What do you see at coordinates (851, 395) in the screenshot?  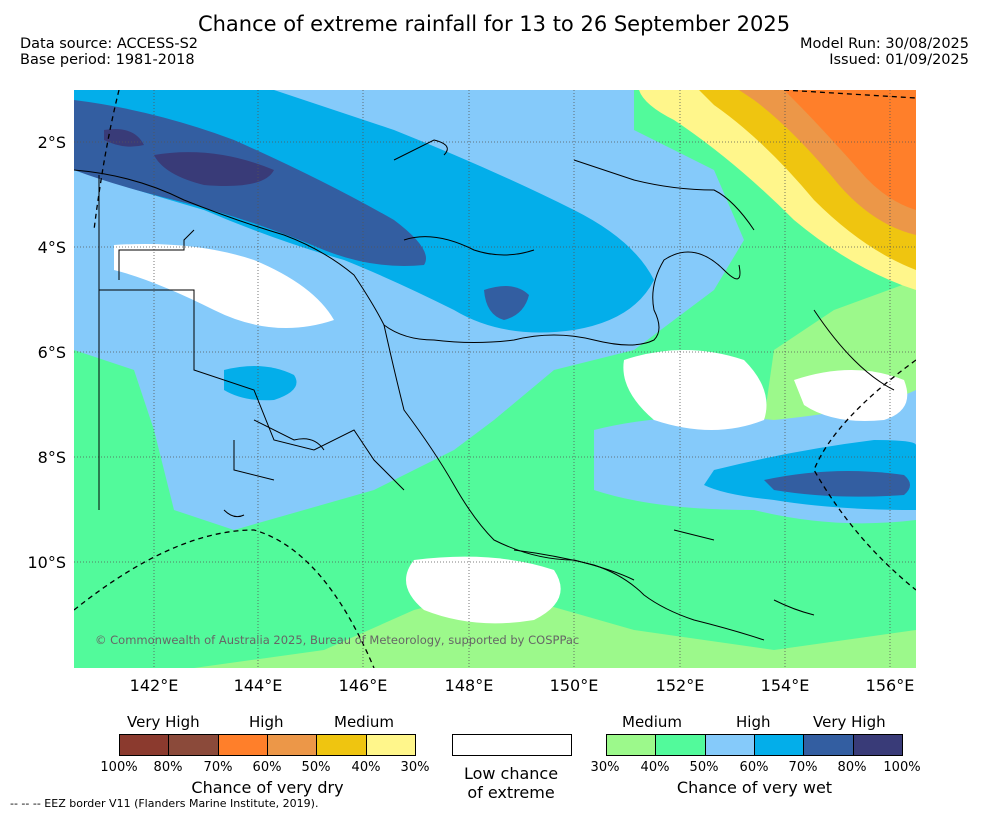 I see `zone-white-ne` at bounding box center [851, 395].